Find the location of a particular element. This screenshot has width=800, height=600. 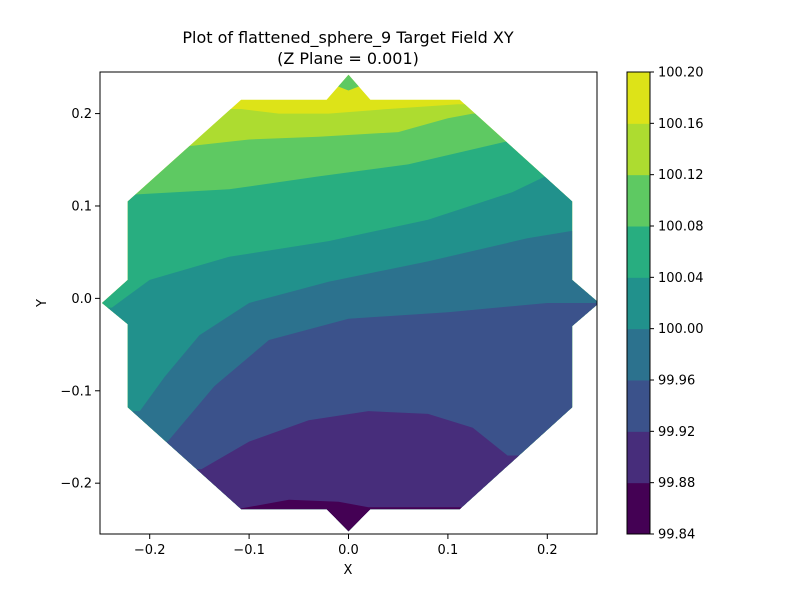

colorbar-tick-label: 99.92 is located at coordinates (676, 432).